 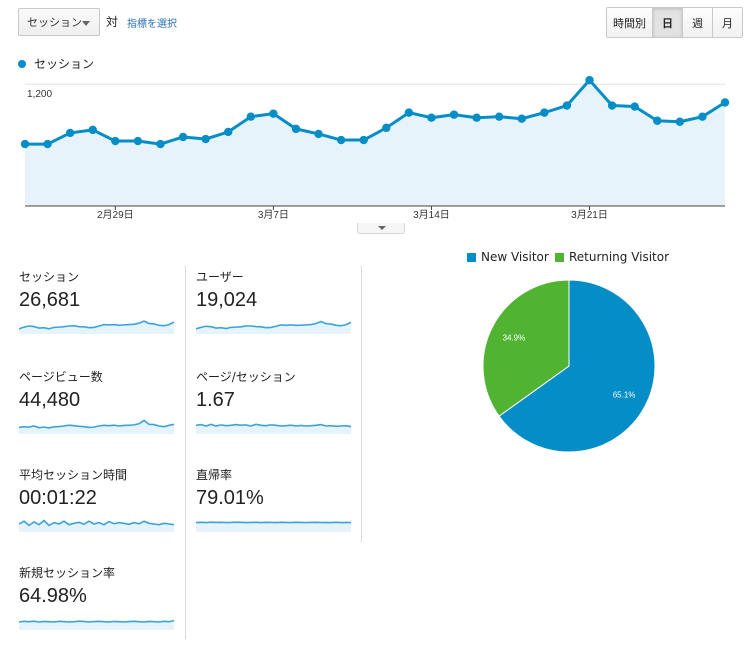 What do you see at coordinates (227, 300) in the screenshot?
I see `scorecard-value: 19,024` at bounding box center [227, 300].